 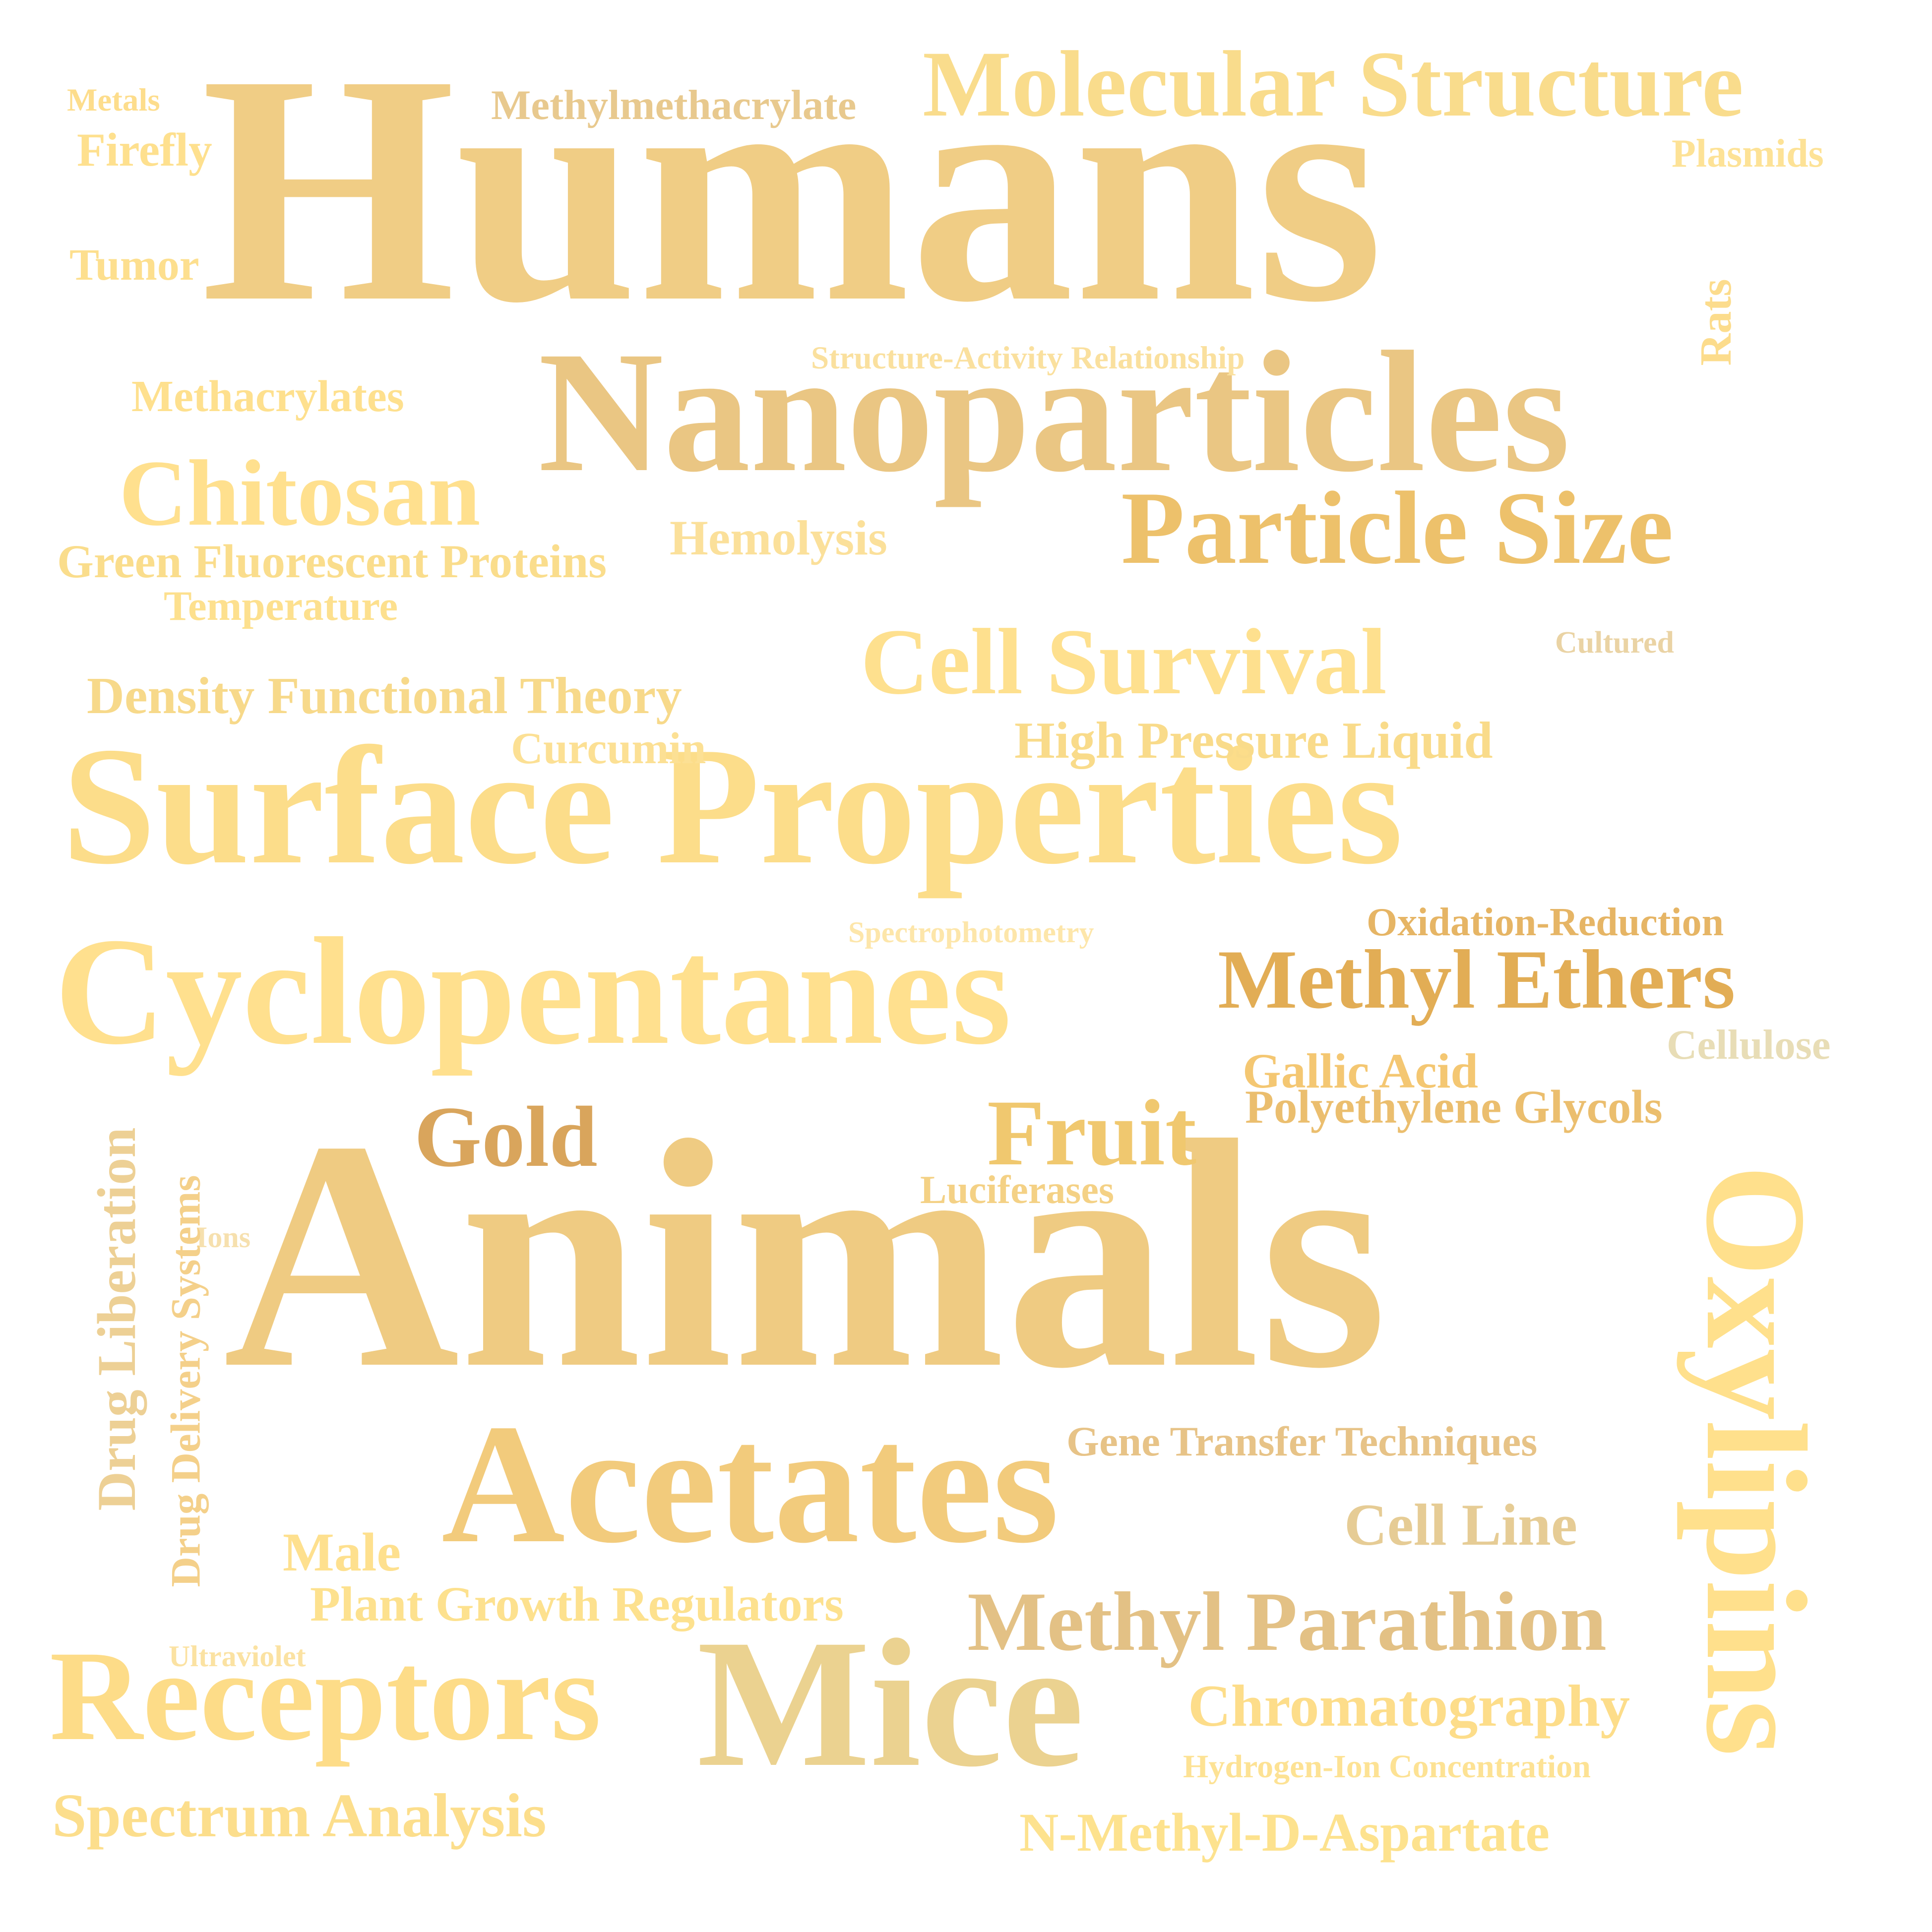 What do you see at coordinates (506, 1136) in the screenshot?
I see `word-gold: Gold` at bounding box center [506, 1136].